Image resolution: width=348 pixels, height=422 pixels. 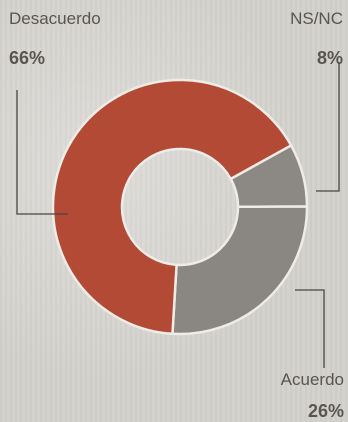 I want to click on leader-line-acuerdo, so click(x=310, y=328).